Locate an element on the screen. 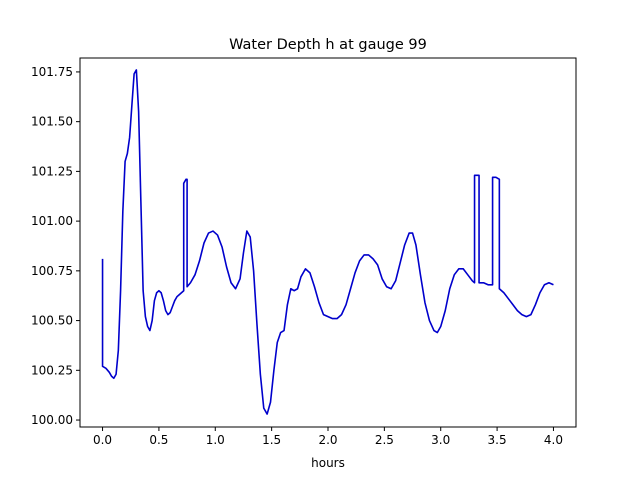 The image size is (640, 480). y-tick-label: 101.00 is located at coordinates (52, 221).